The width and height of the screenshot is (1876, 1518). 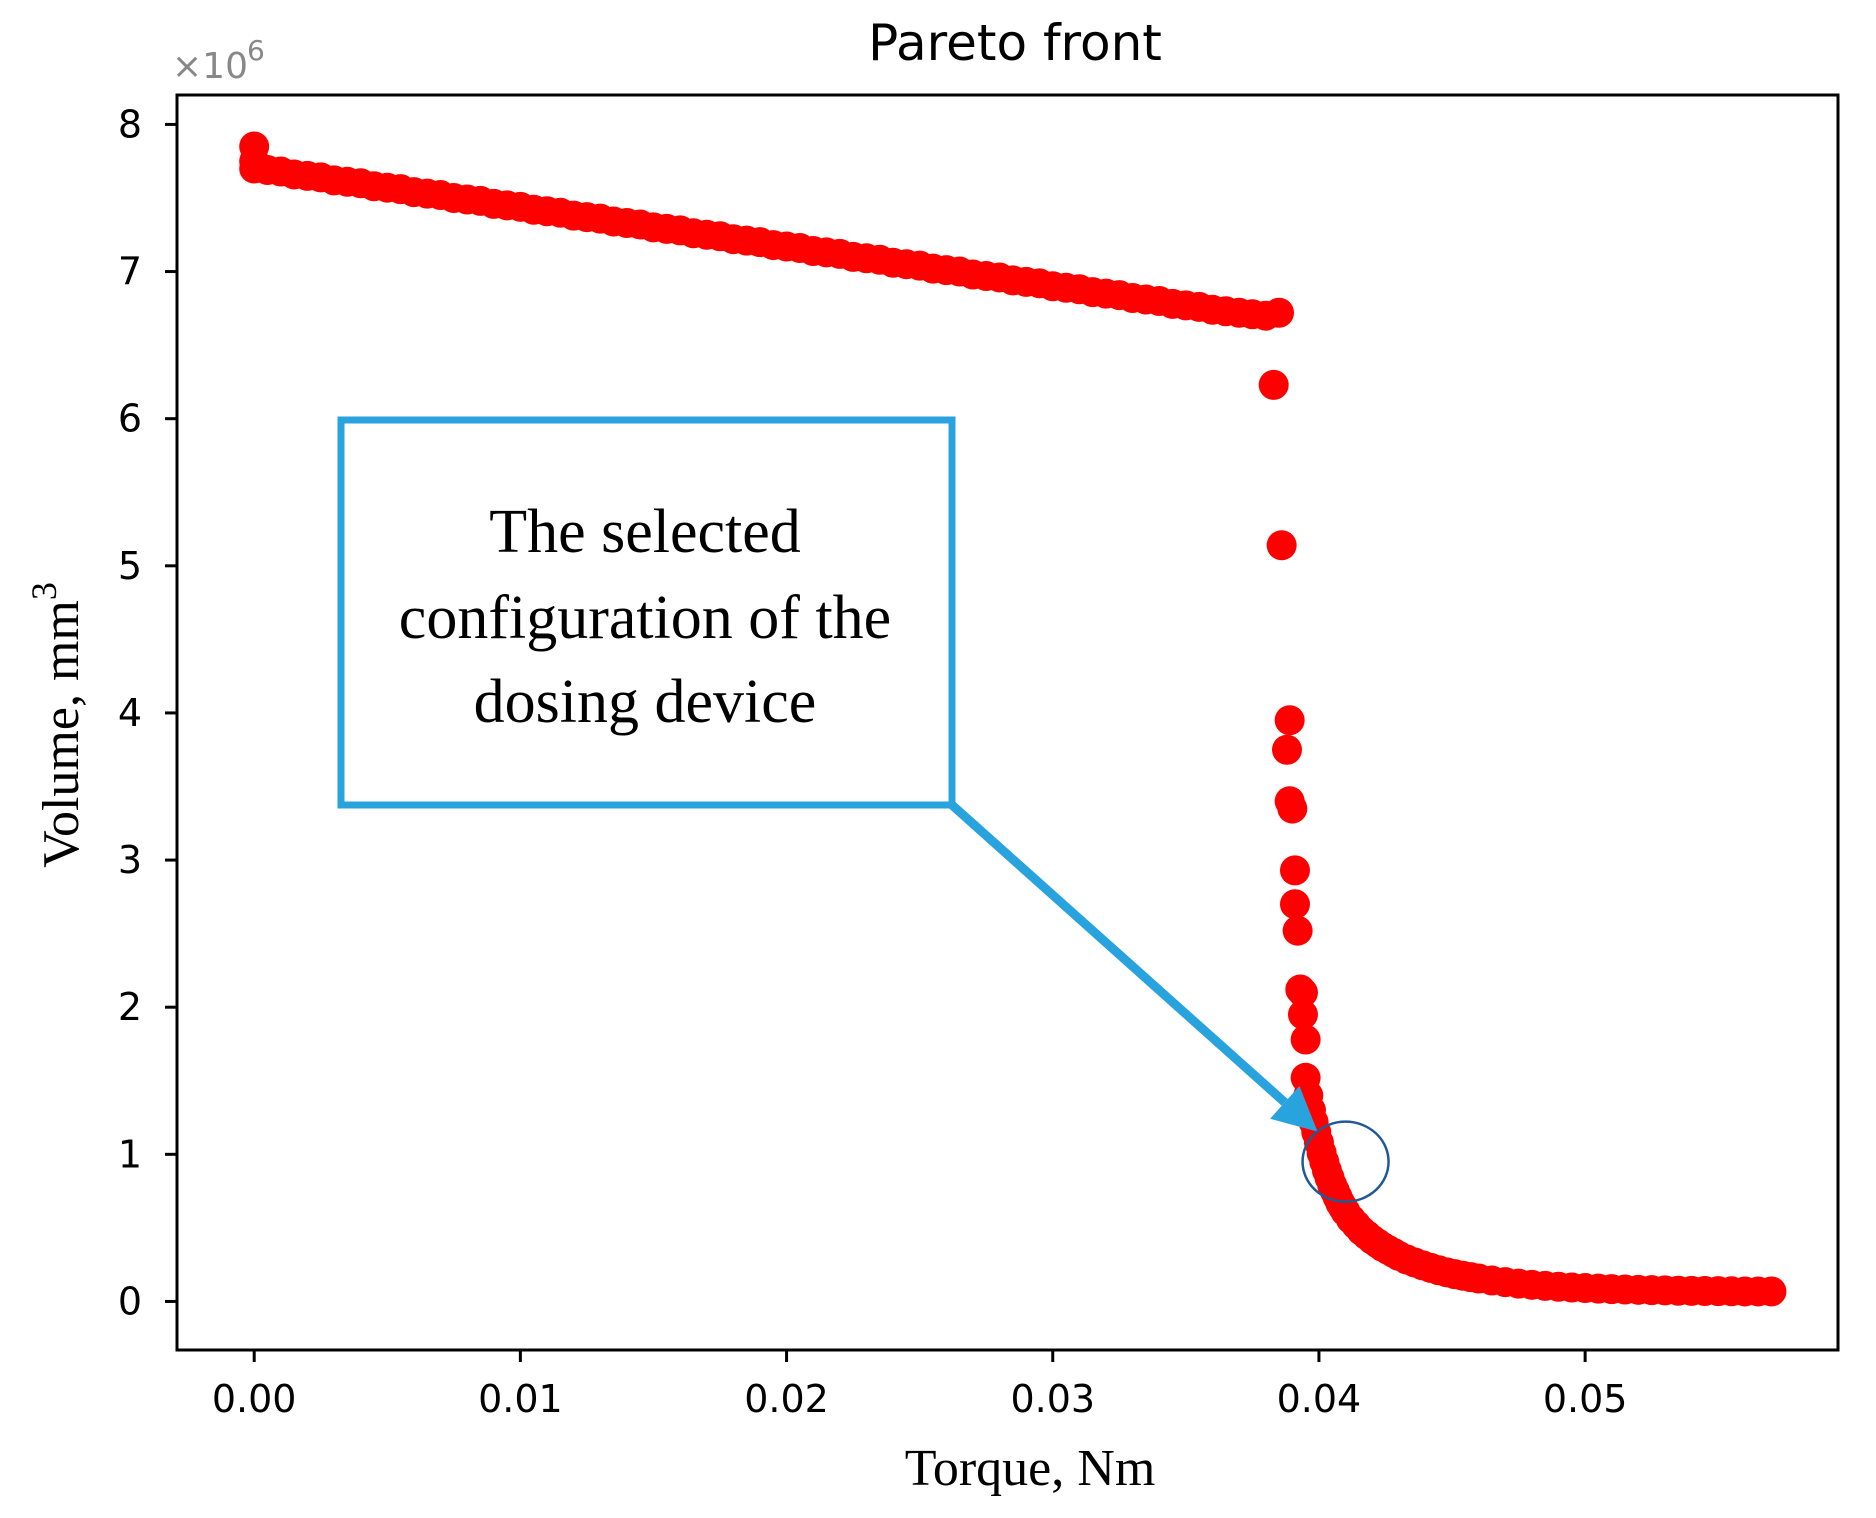 I want to click on annotation-box, so click(x=646, y=612).